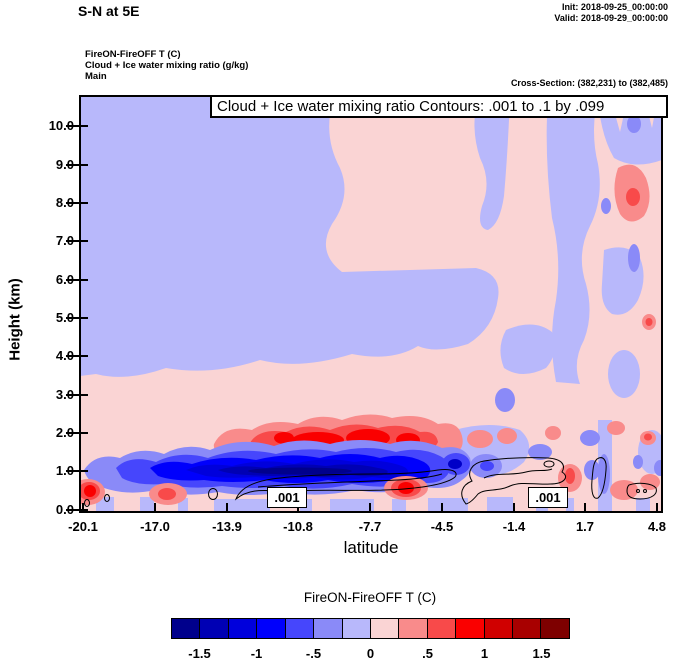 This screenshot has height=668, width=674. I want to click on valid-timestamp: Valid: 2018-09-29_00:00:00, so click(611, 18).